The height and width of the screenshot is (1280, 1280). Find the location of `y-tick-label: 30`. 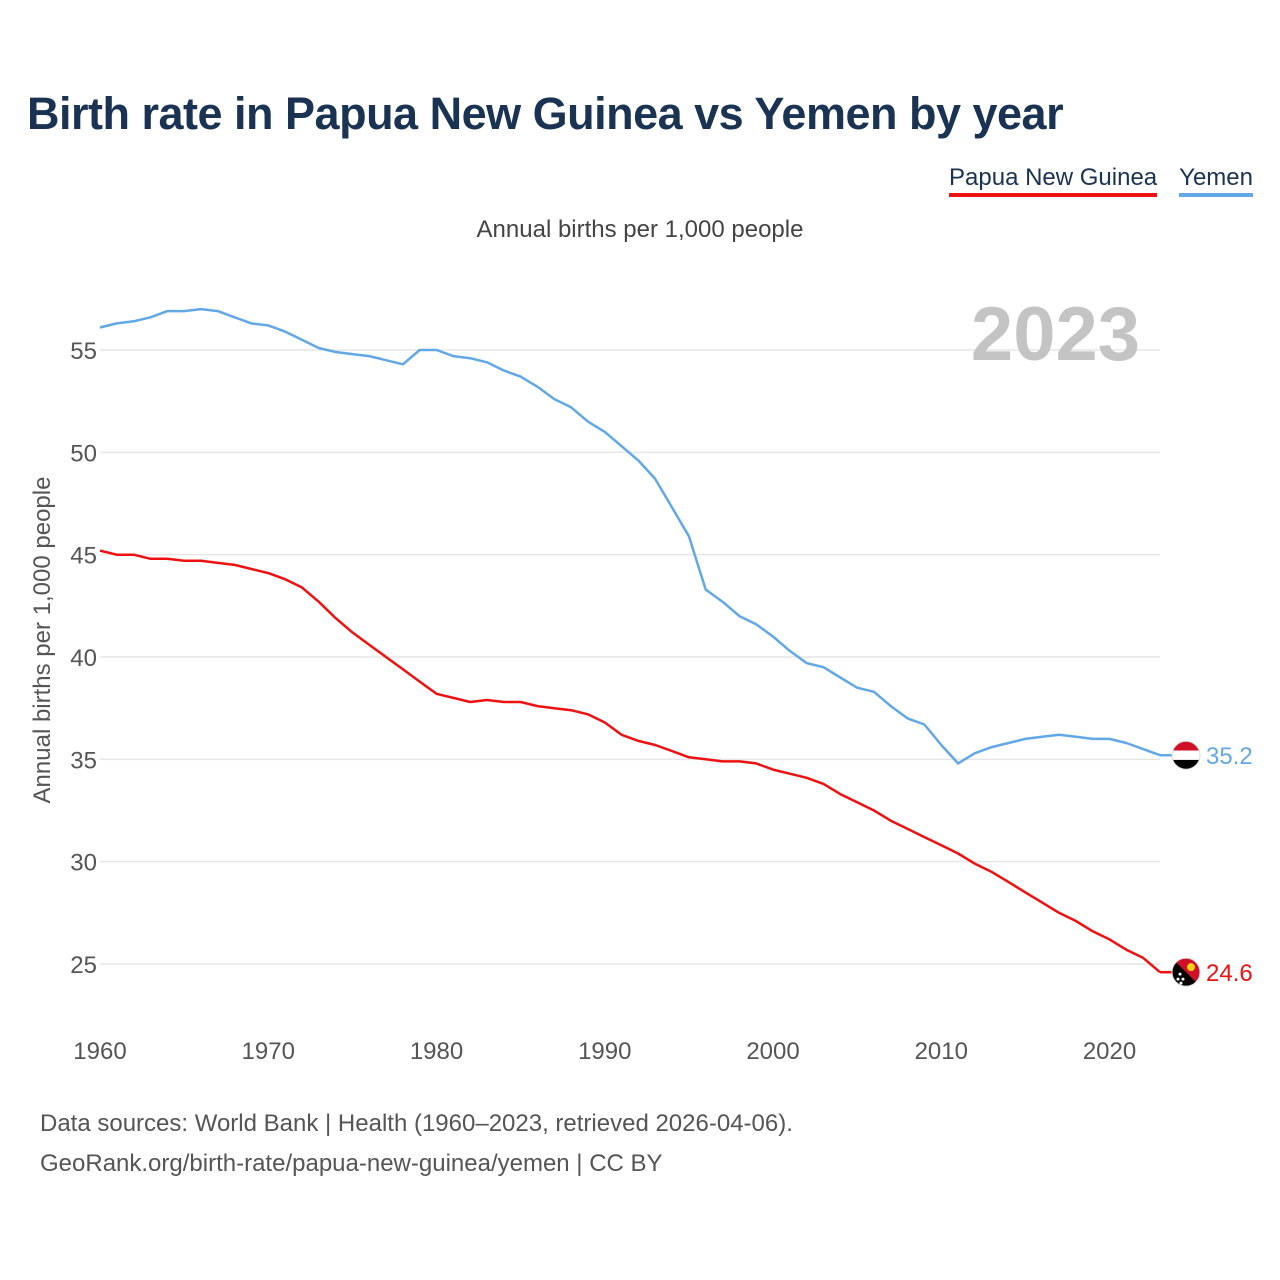

y-tick-label: 30 is located at coordinates (83, 863).